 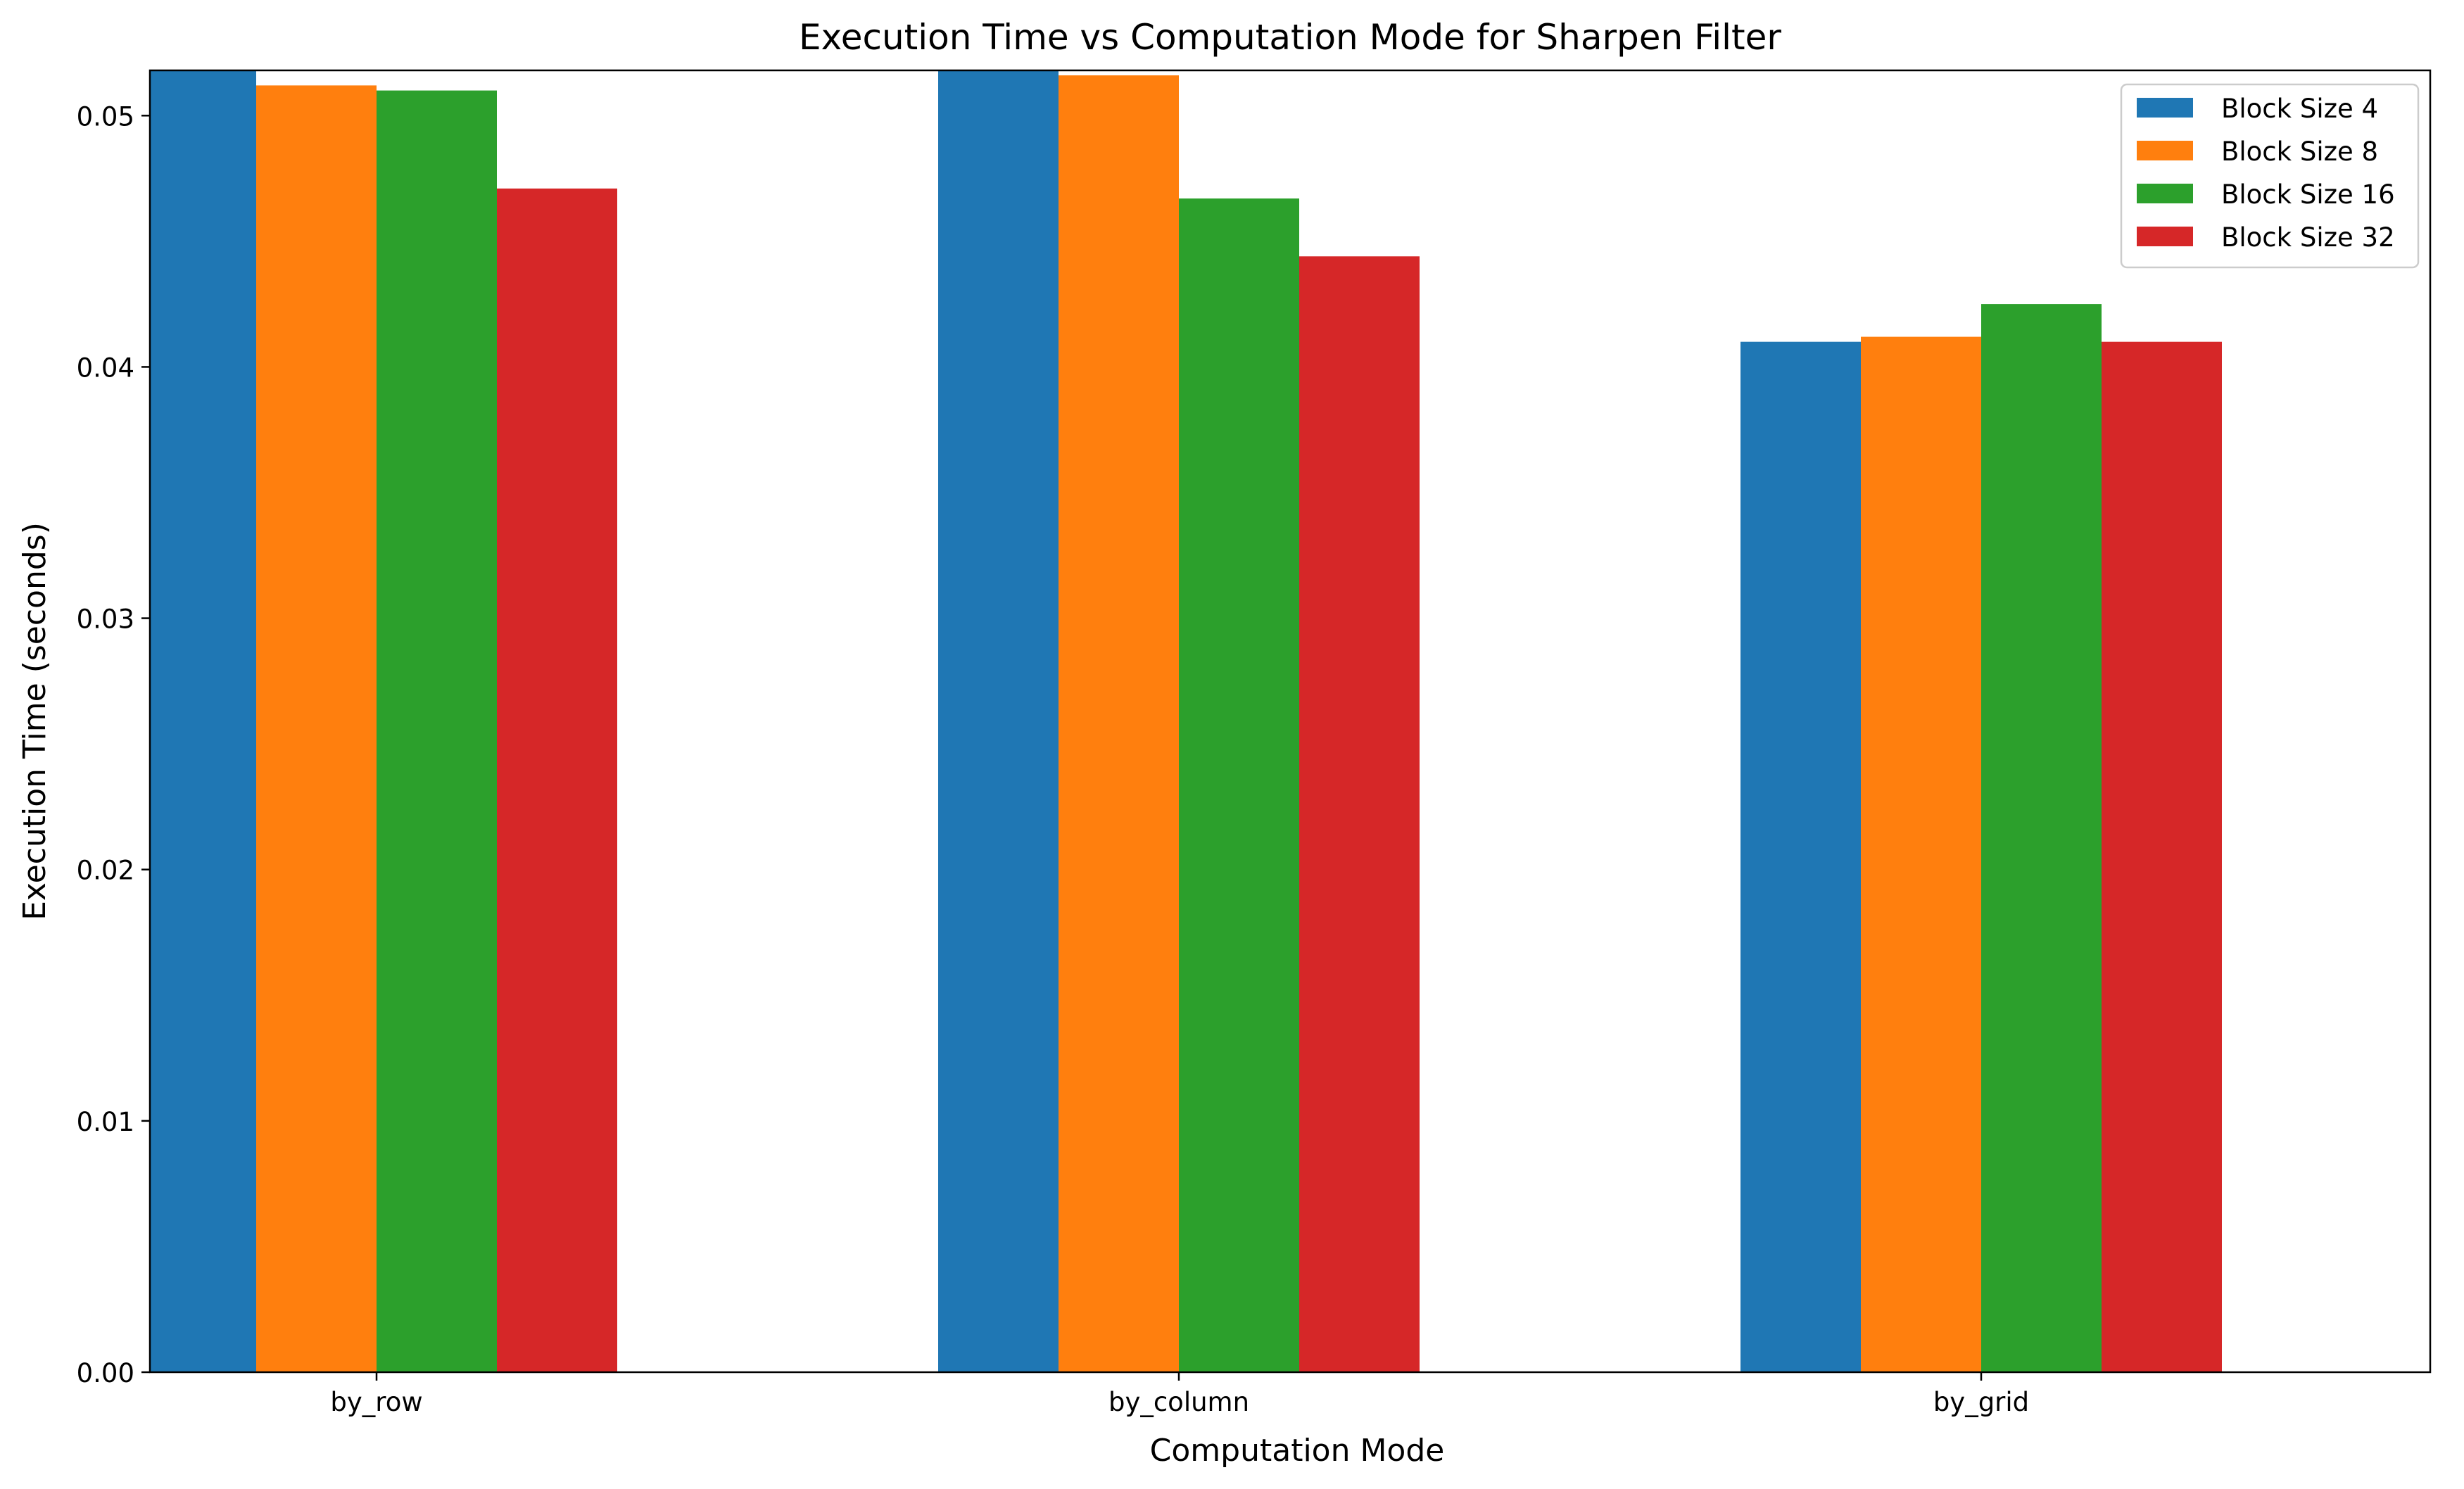 What do you see at coordinates (1178, 1402) in the screenshot?
I see `x-tick-label: by_column` at bounding box center [1178, 1402].